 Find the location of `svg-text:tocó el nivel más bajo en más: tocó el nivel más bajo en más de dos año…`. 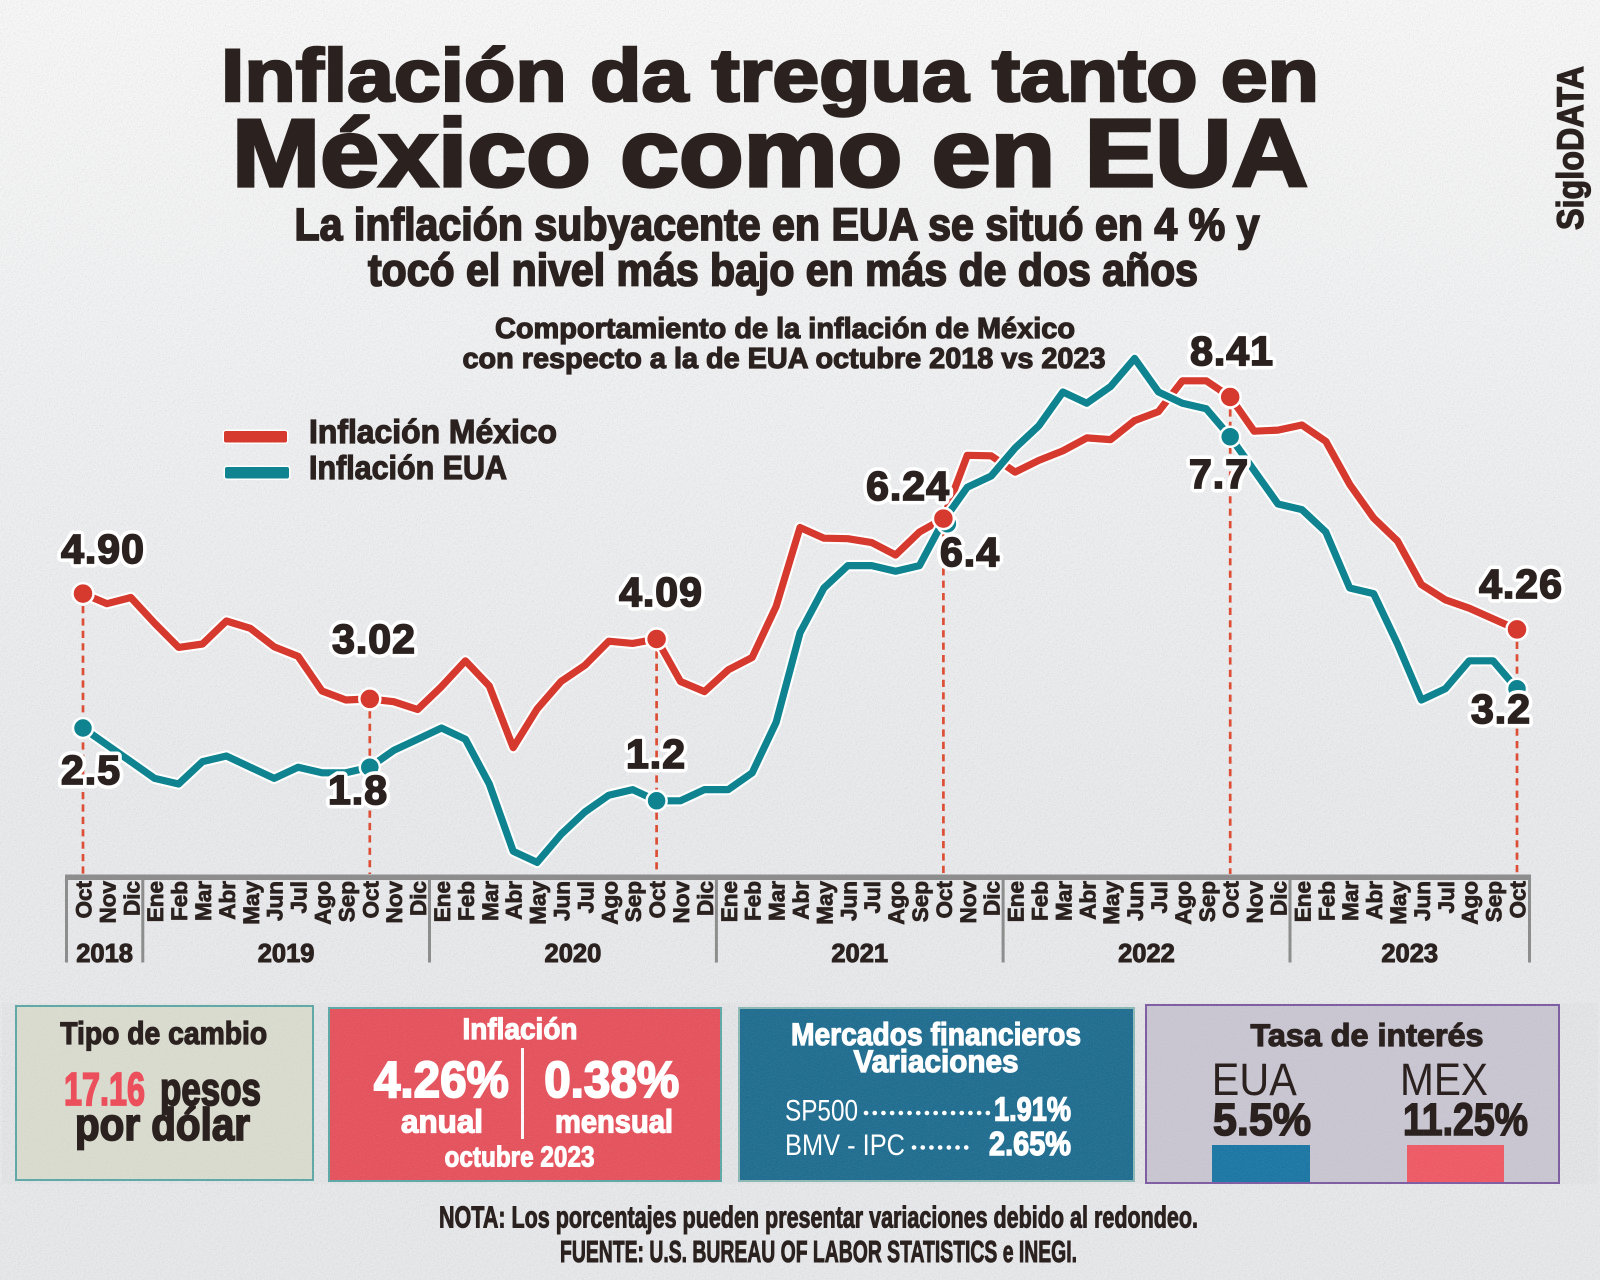

svg-text:tocó el nivel más bajo en más: tocó el nivel más bajo en más de dos año… is located at coordinates (783, 270).